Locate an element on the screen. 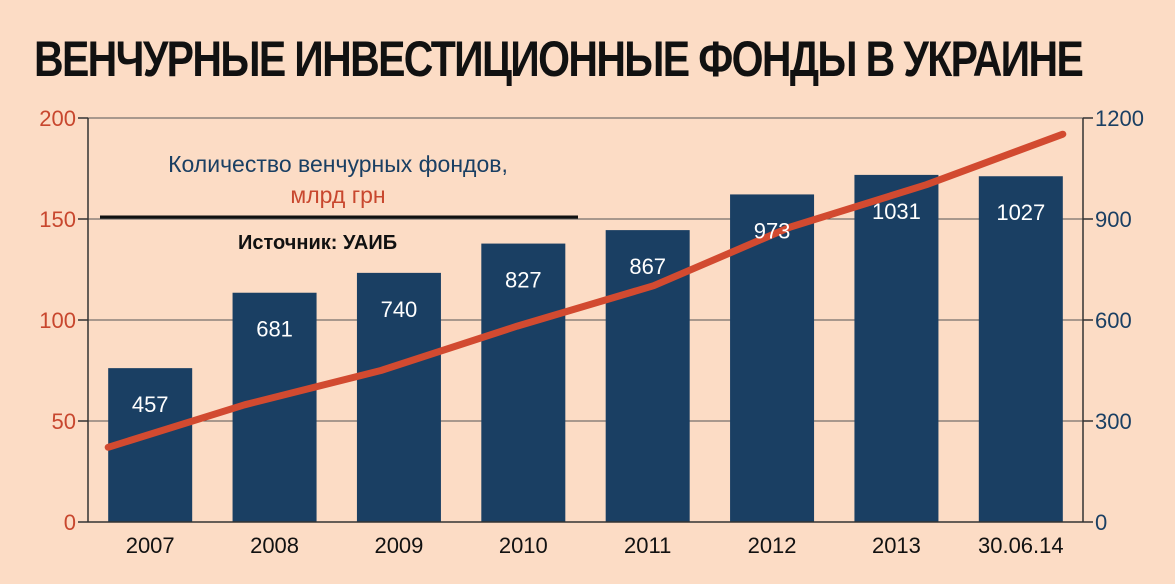  bar-value-label: 1031 is located at coordinates (896, 211).